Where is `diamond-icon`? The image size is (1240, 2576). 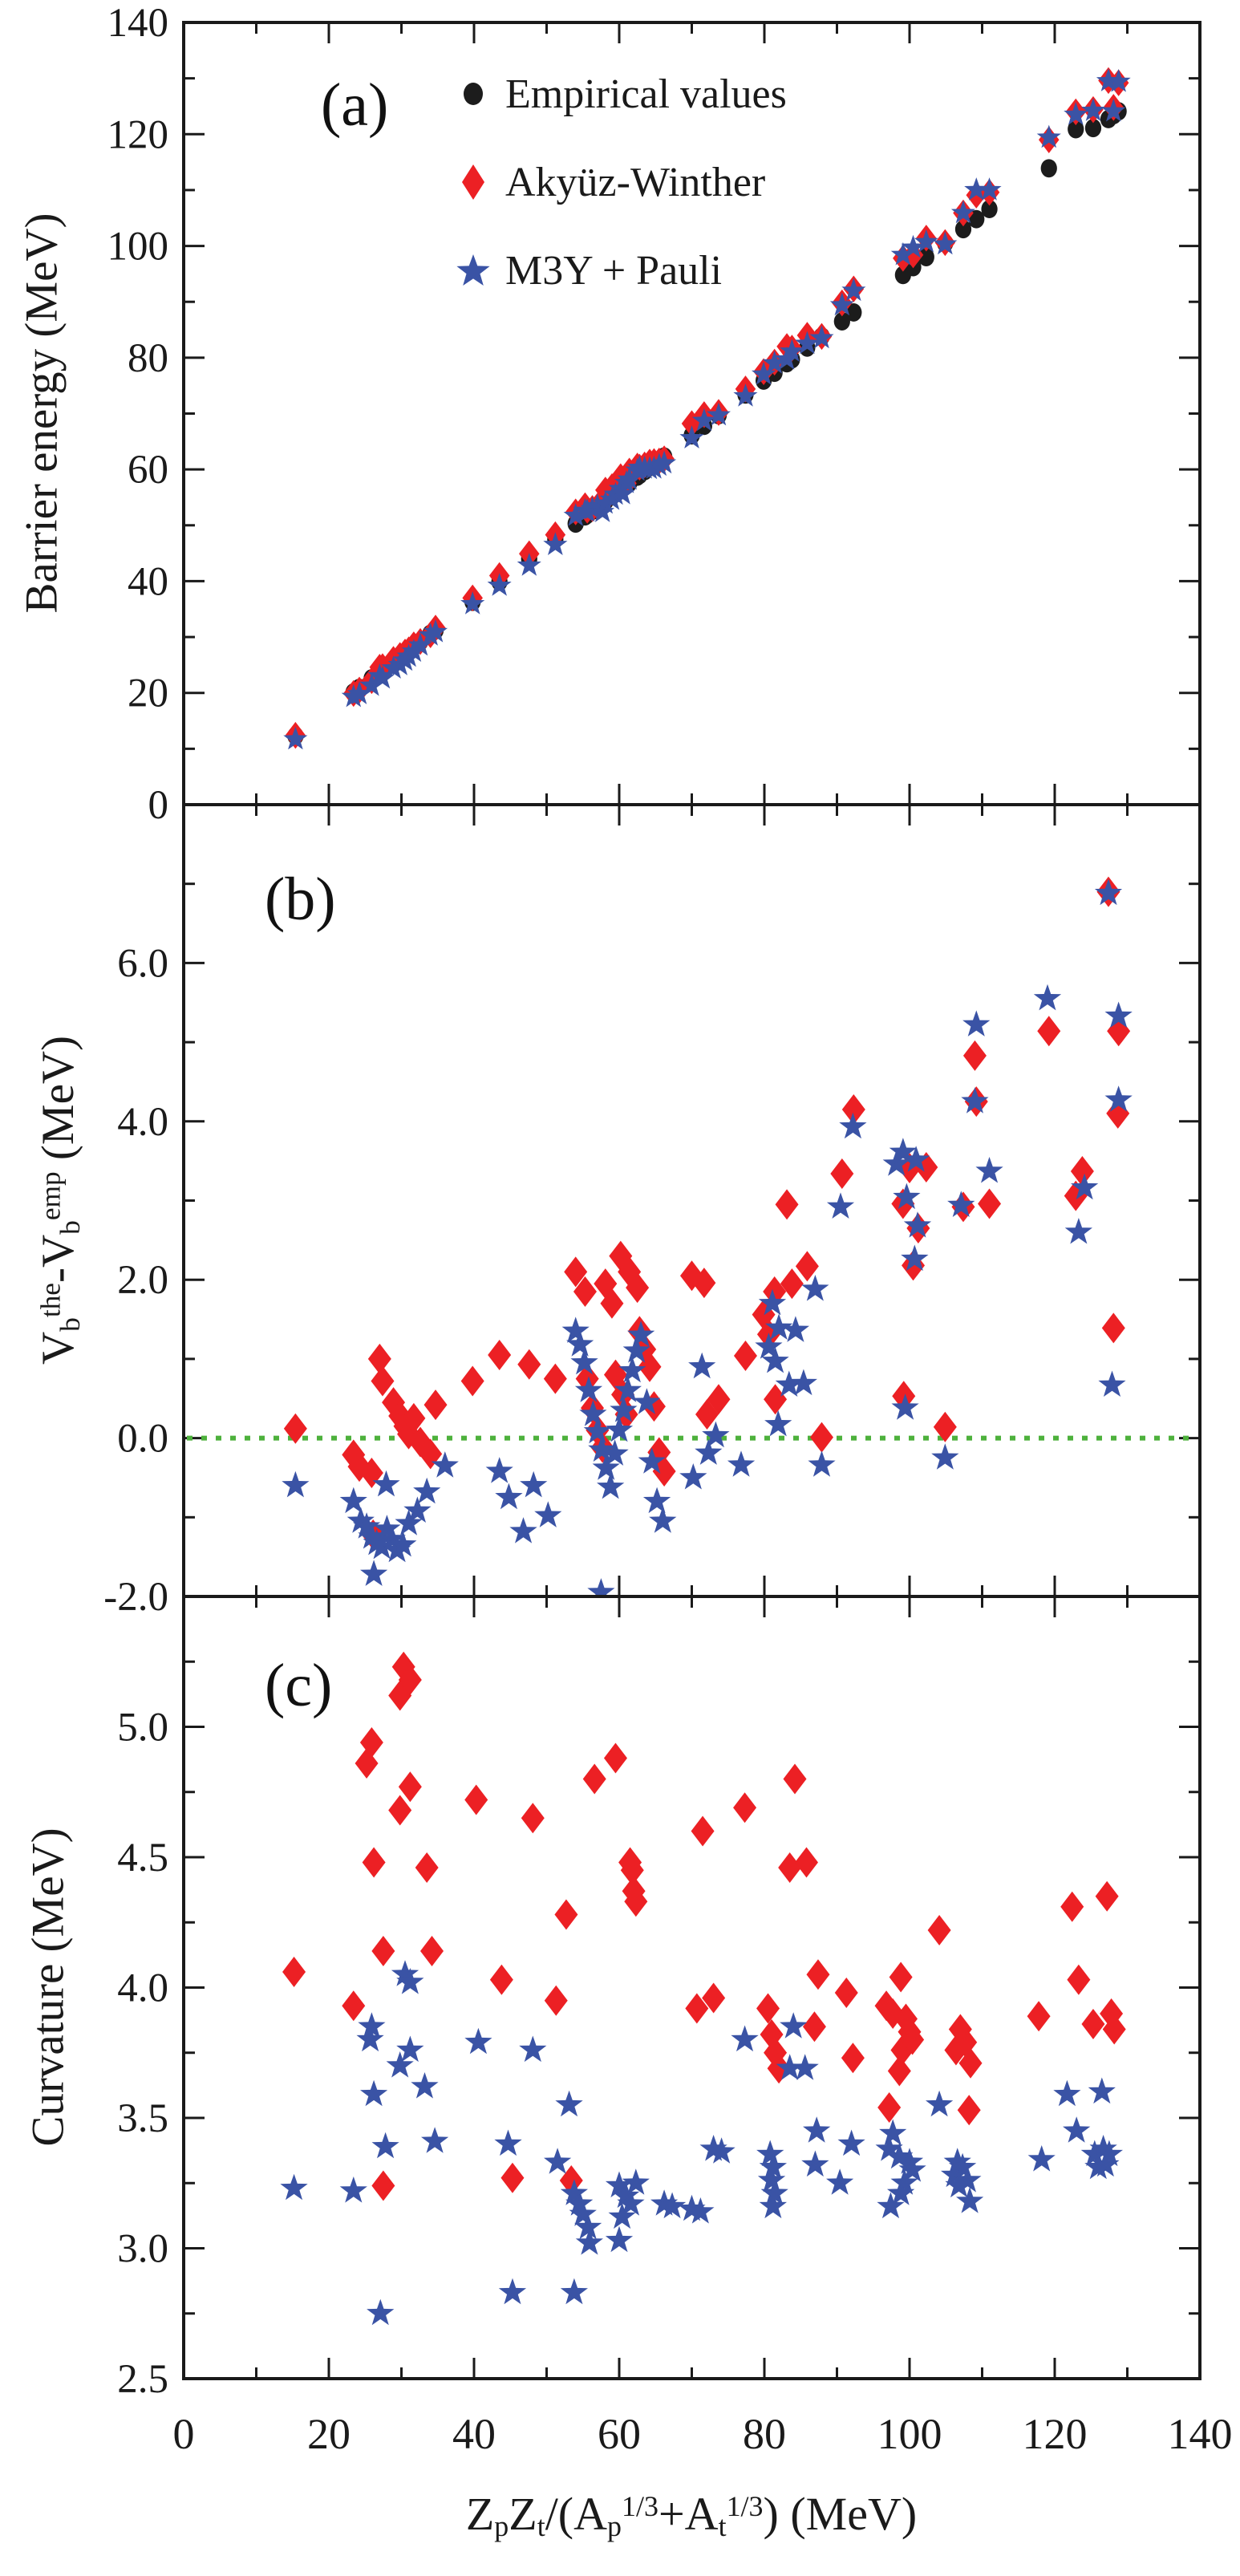 diamond-icon is located at coordinates (473, 182).